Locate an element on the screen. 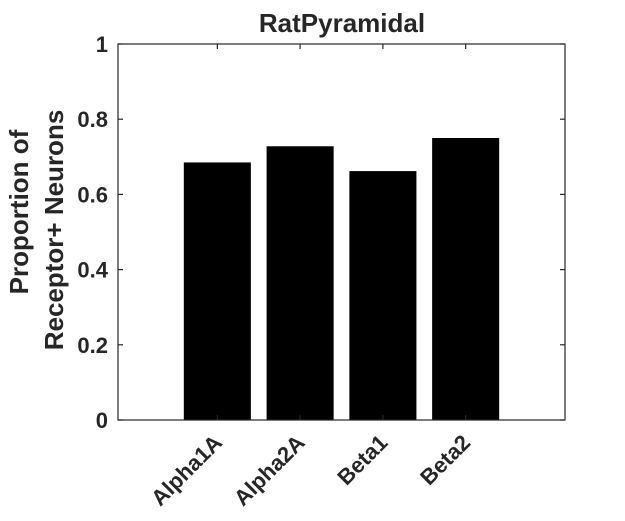 This screenshot has height=521, width=625. y-axis-label-line-1: Proportion of is located at coordinates (19, 211).